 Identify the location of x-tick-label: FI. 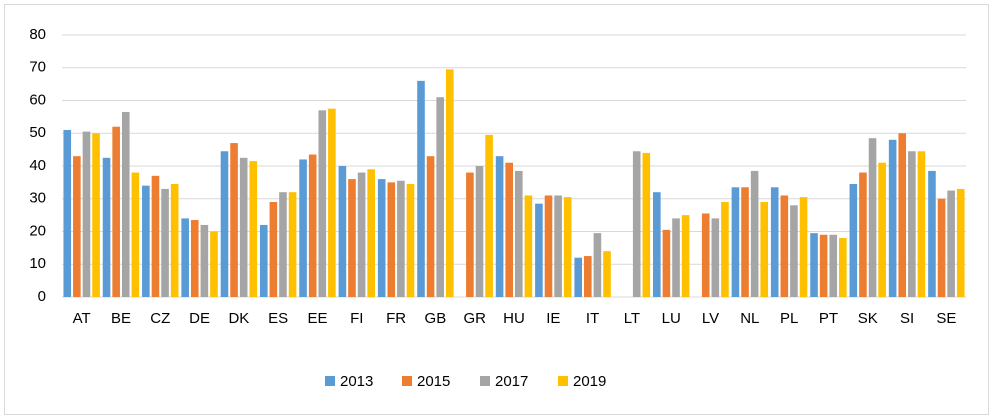
(356, 318).